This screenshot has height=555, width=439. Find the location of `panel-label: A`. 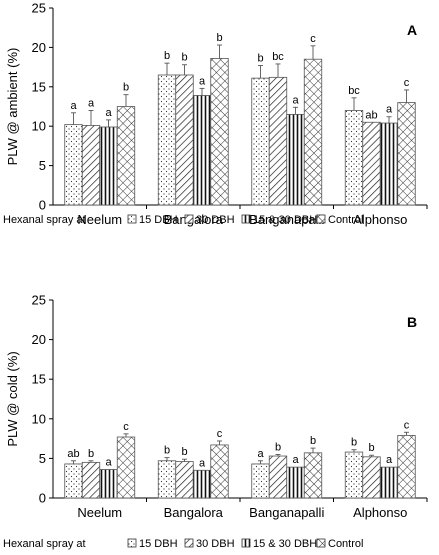

panel-label: A is located at coordinates (412, 30).